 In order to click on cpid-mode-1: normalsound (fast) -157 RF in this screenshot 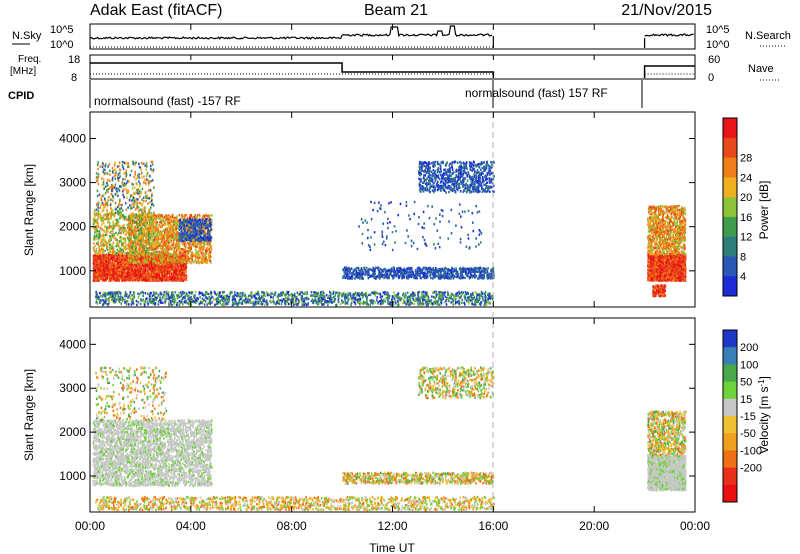, I will do `click(167, 101)`.